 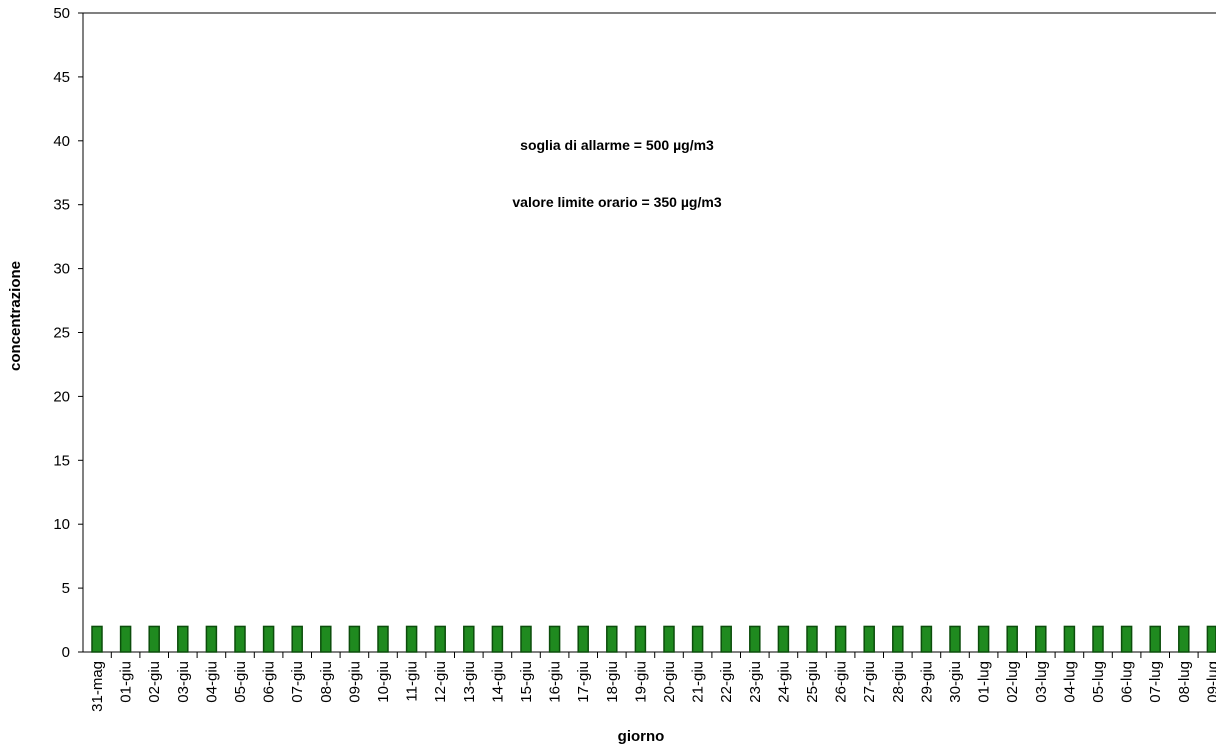 What do you see at coordinates (640, 682) in the screenshot?
I see `x-tick-label: 19-giu` at bounding box center [640, 682].